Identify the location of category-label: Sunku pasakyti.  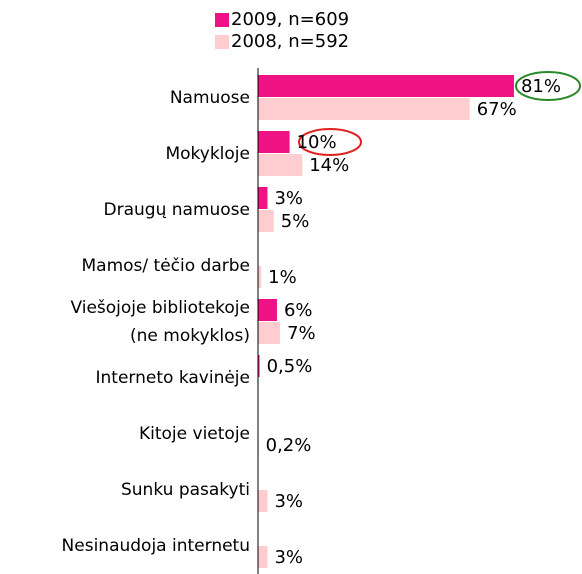
(185, 490).